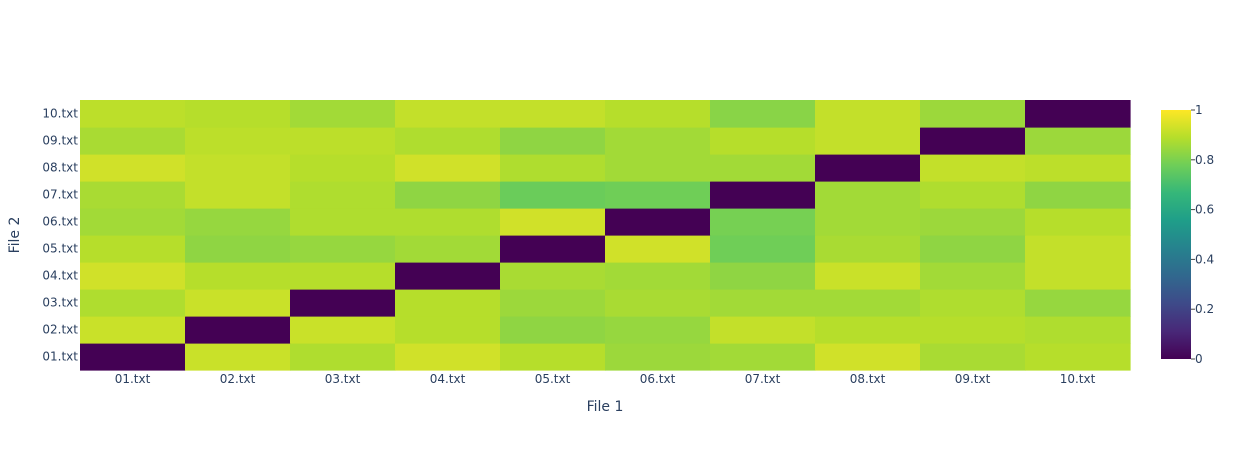 The width and height of the screenshot is (1233, 450). I want to click on colorbar-tick-label: 0.2, so click(1204, 309).